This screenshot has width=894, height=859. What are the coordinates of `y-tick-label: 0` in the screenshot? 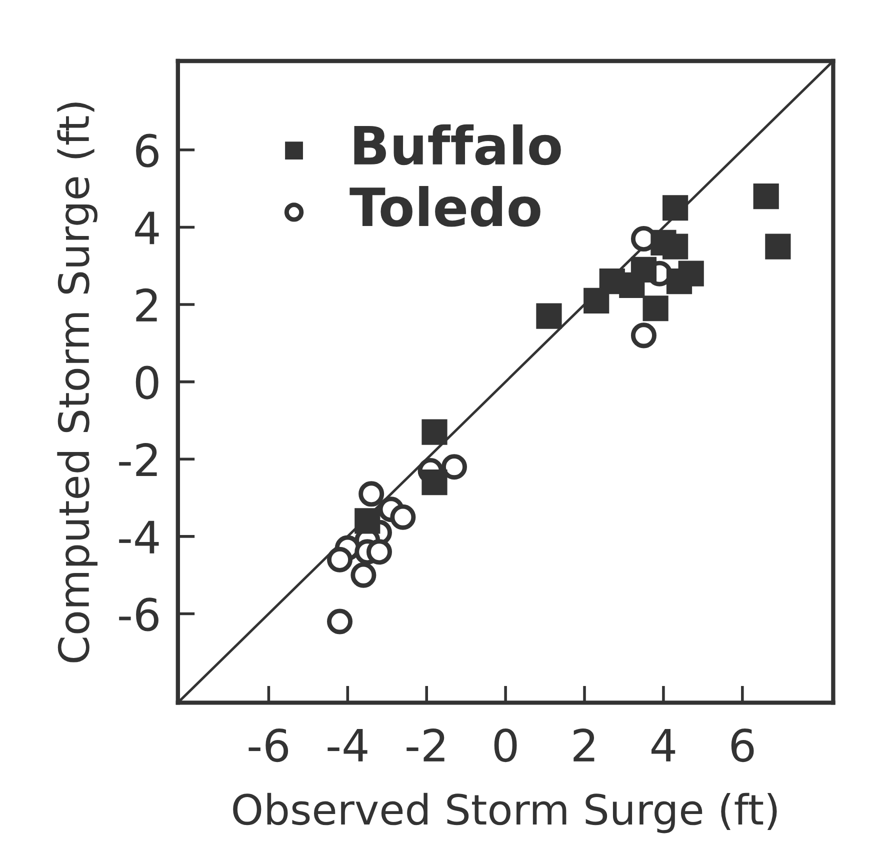 It's located at (147, 383).